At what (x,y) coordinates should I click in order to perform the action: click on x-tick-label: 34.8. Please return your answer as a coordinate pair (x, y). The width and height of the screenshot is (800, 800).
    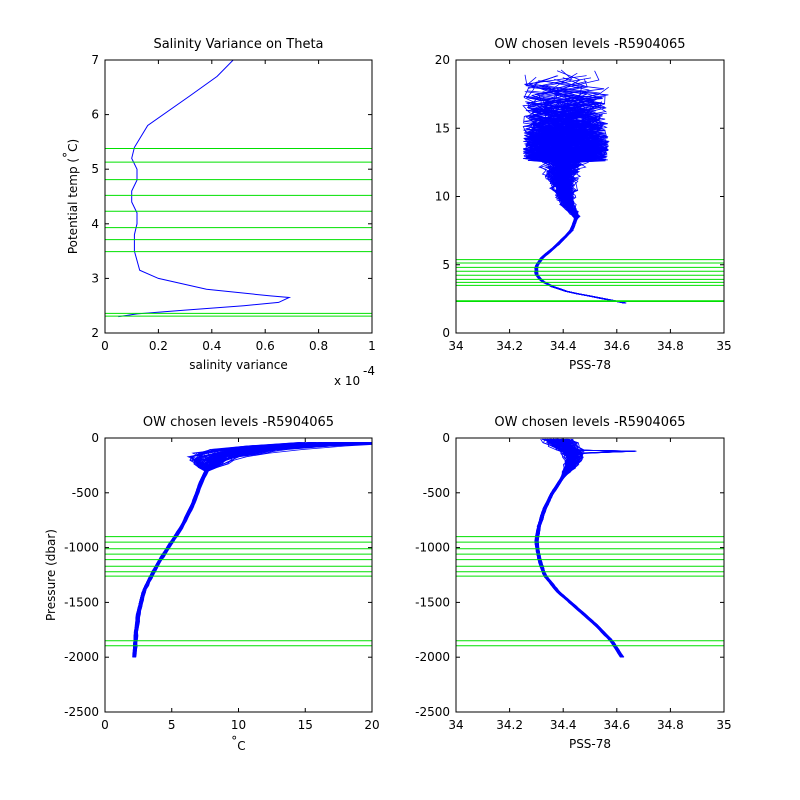
    Looking at the image, I should click on (670, 725).